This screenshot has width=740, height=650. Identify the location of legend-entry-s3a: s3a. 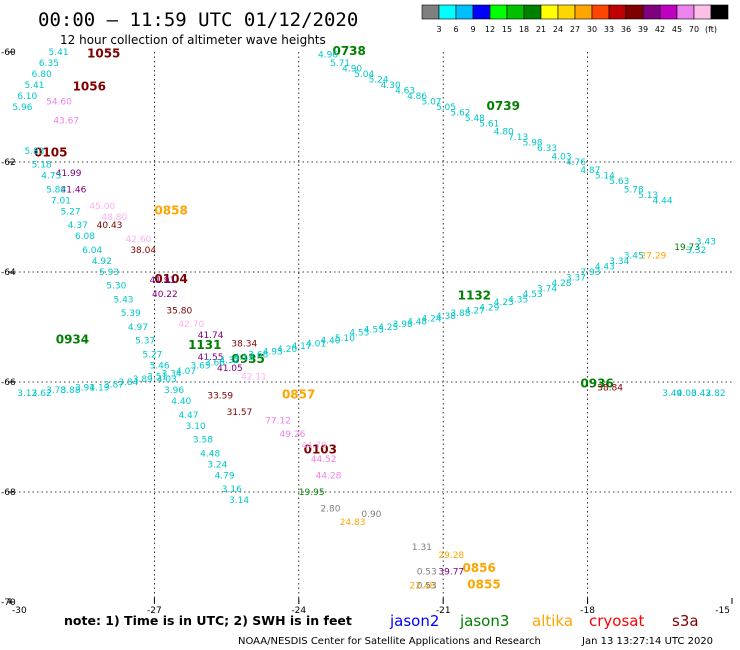
(685, 621).